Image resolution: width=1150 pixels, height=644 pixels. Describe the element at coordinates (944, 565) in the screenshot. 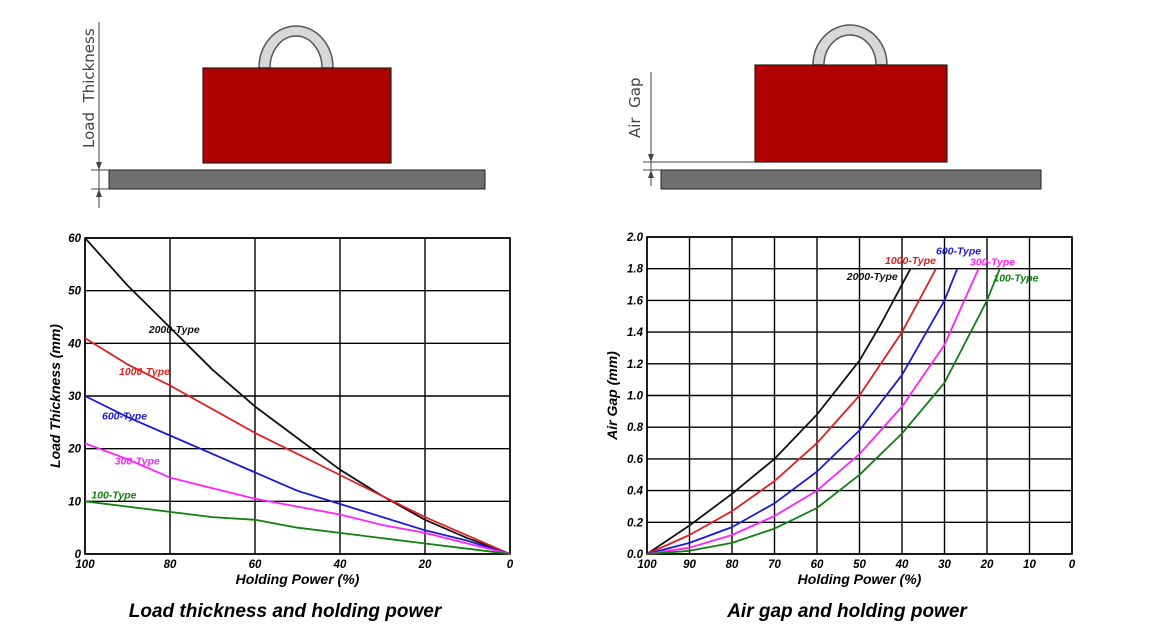

I see `x-tick-label: 30` at that location.